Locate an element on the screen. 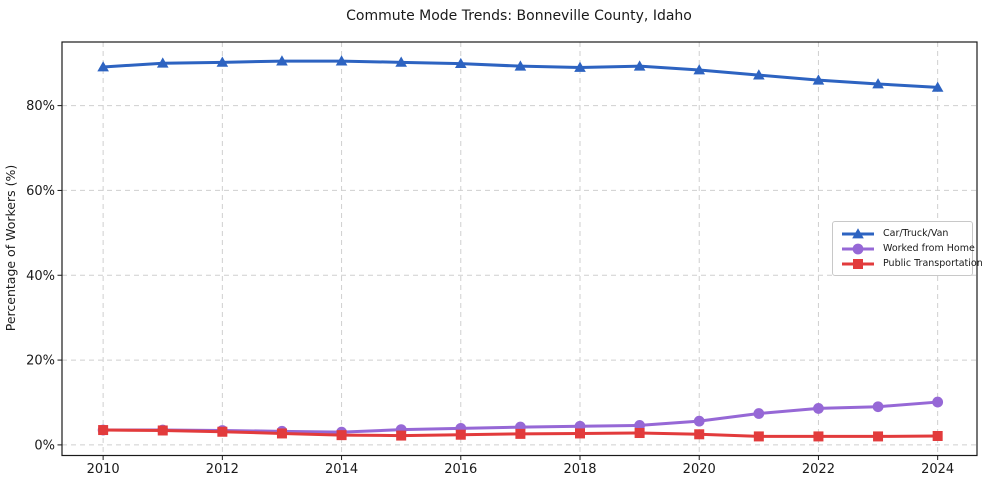 Image resolution: width=990 pixels, height=490 pixels. legend-swatch-public-transportation is located at coordinates (858, 263).